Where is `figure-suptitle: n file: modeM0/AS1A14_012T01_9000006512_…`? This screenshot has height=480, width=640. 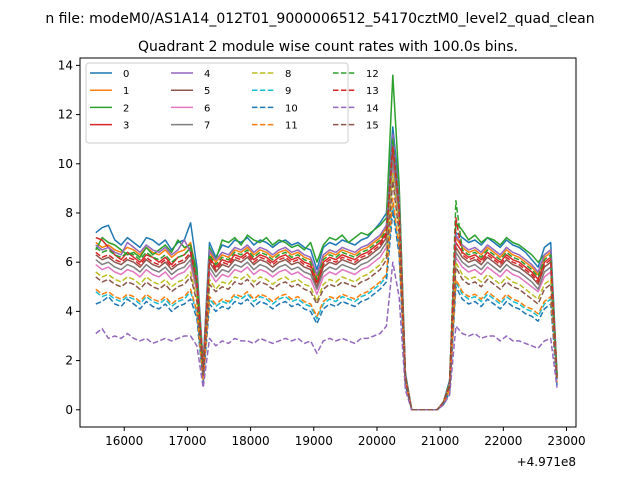
figure-suptitle: n file: modeM0/AS1A14_012T01_9000006512_… is located at coordinates (319, 19).